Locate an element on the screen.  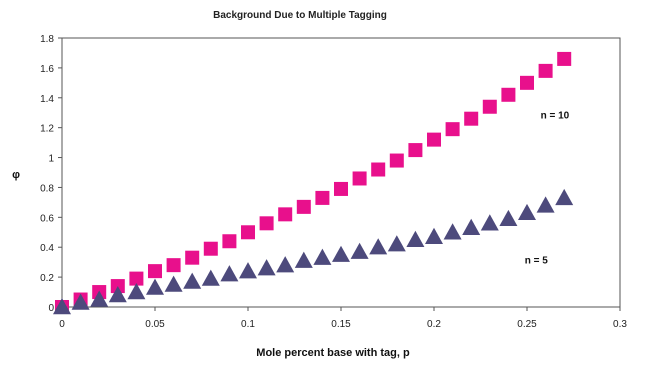
y-tick-label: 1.4 is located at coordinates (47, 99).